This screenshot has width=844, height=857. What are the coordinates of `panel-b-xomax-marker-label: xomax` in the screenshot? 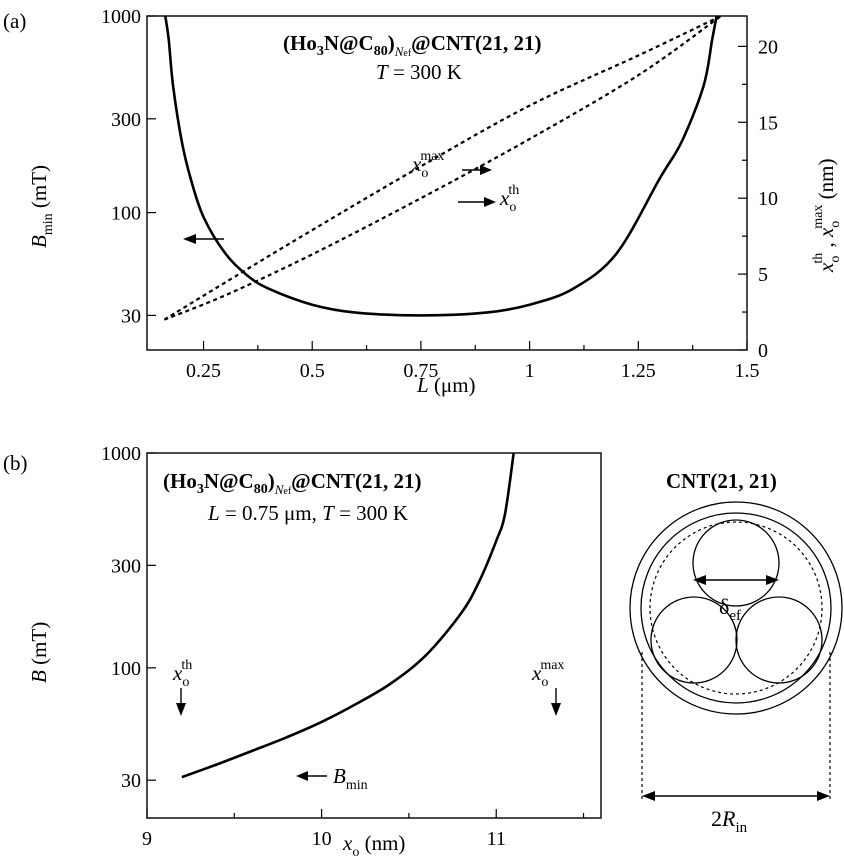 It's located at (547, 674).